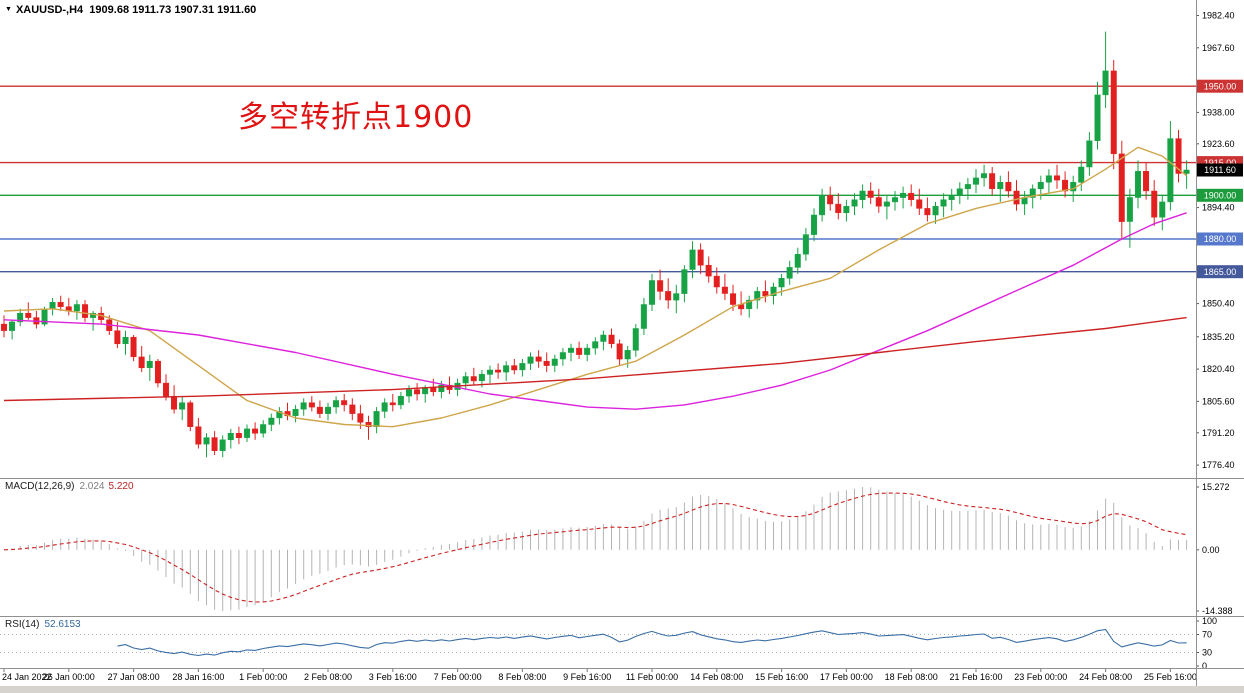  I want to click on bottom-scrollbar, so click(622, 689).